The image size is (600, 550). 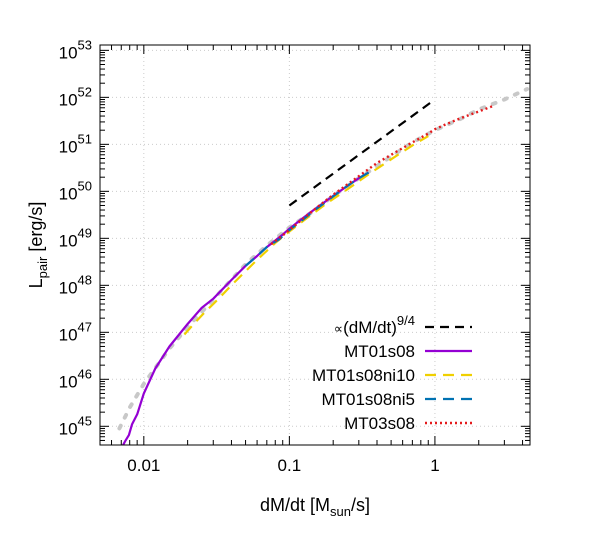 What do you see at coordinates (75, 96) in the screenshot?
I see `y-tick-label: 1052` at bounding box center [75, 96].